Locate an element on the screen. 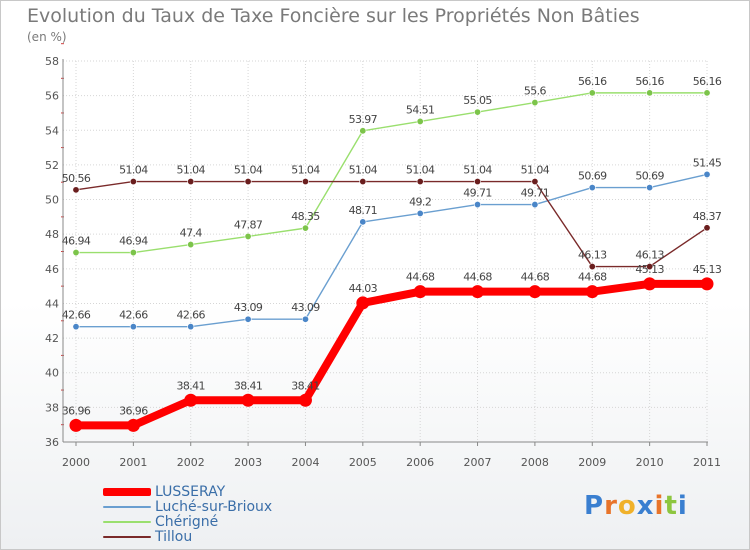 The image size is (750, 550). brand-letter: o is located at coordinates (627, 506).